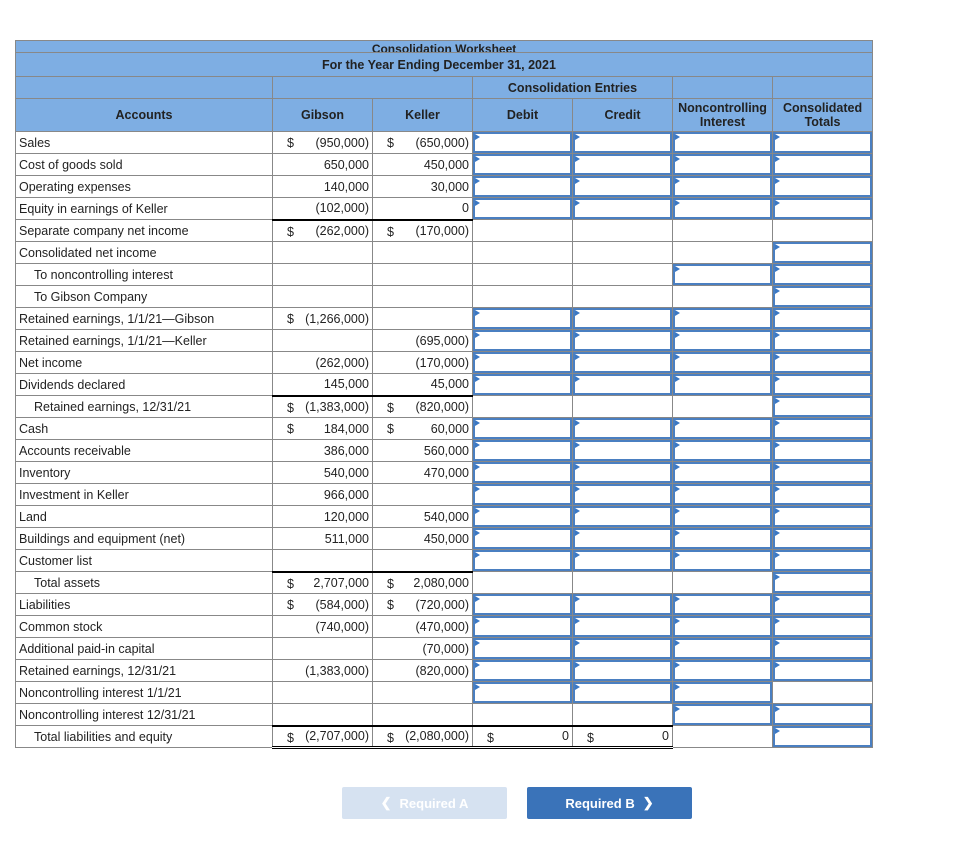 This screenshot has width=962, height=859. I want to click on required-a-button: ❮ Required A, so click(424, 803).